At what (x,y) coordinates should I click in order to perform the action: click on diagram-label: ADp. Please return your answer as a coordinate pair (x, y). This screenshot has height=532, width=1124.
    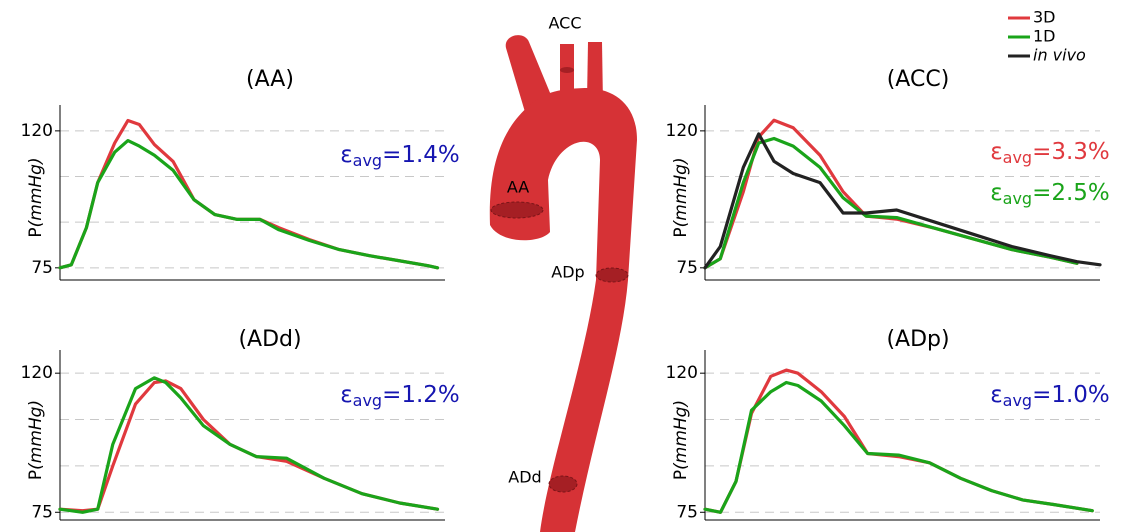
    Looking at the image, I should click on (567, 272).